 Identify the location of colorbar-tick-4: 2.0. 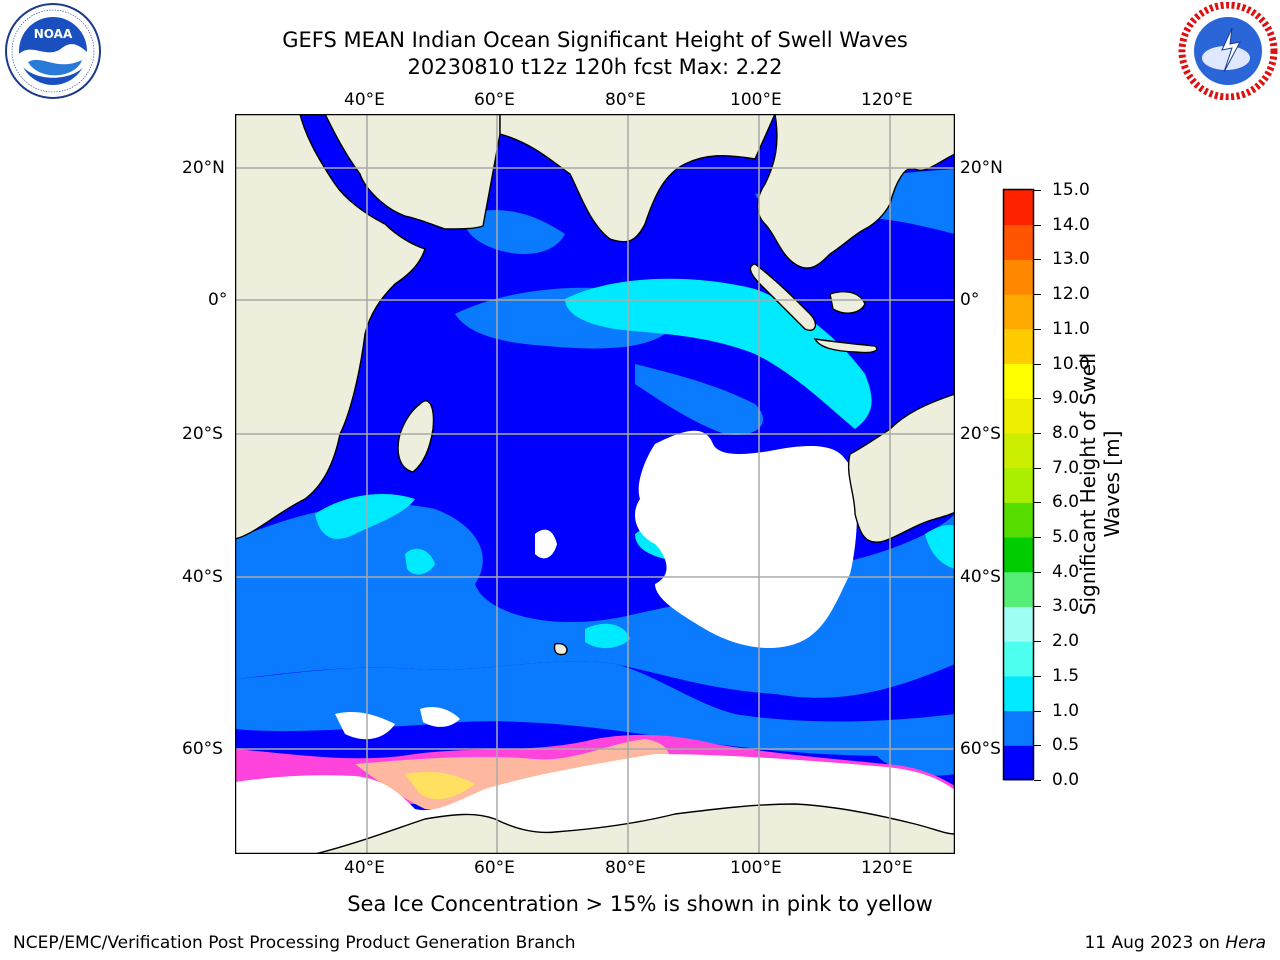
(1066, 641).